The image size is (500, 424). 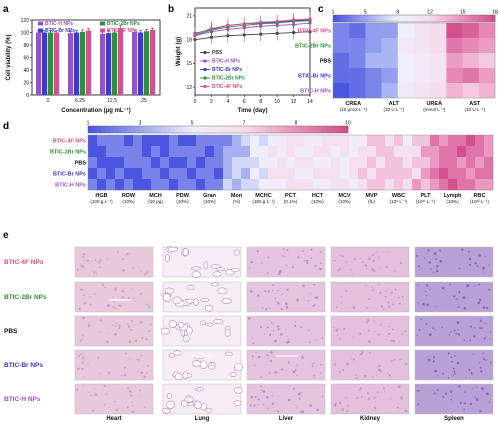 What do you see at coordinates (291, 201) in the screenshot?
I see `column-unit: (0.1%)` at bounding box center [291, 201].